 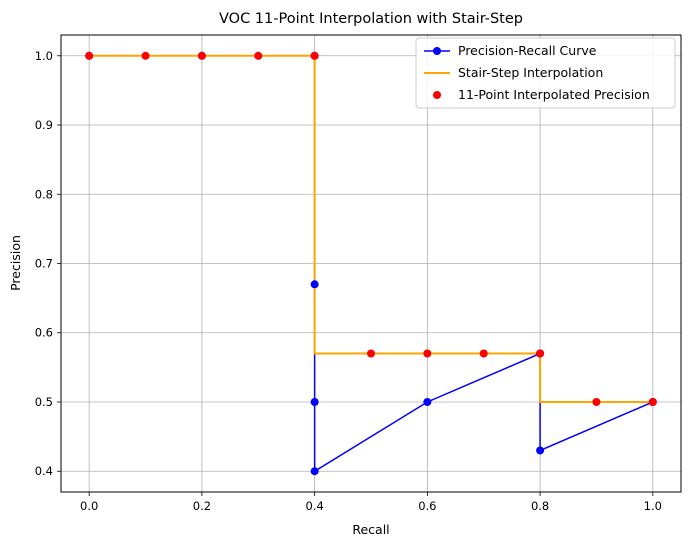 I want to click on y-tick-label: 0.8, so click(x=44, y=194).